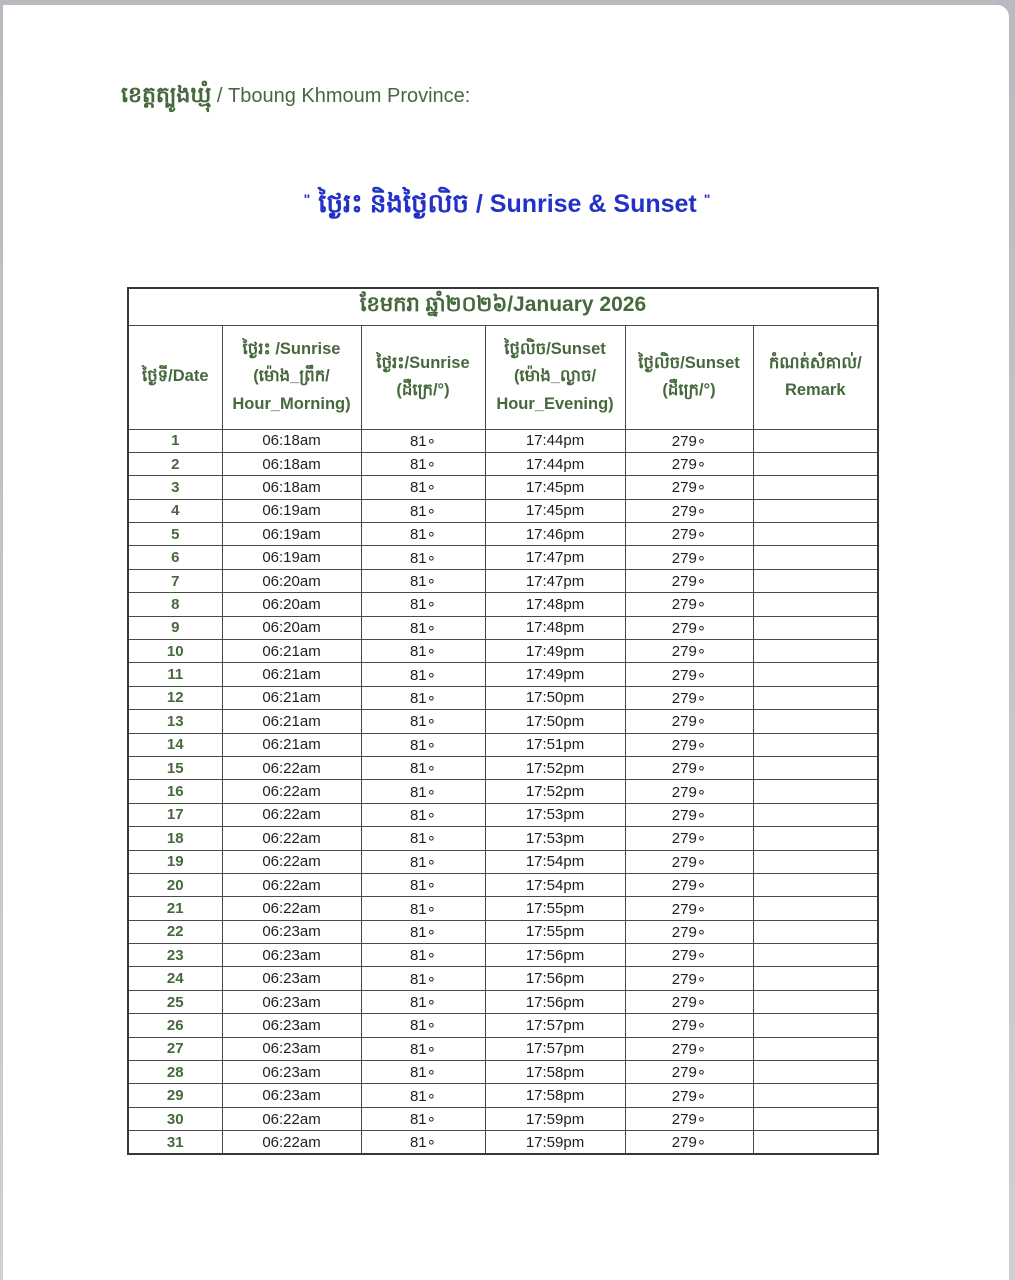 Image resolution: width=1015 pixels, height=1280 pixels. I want to click on date-cell: 20, so click(175, 885).